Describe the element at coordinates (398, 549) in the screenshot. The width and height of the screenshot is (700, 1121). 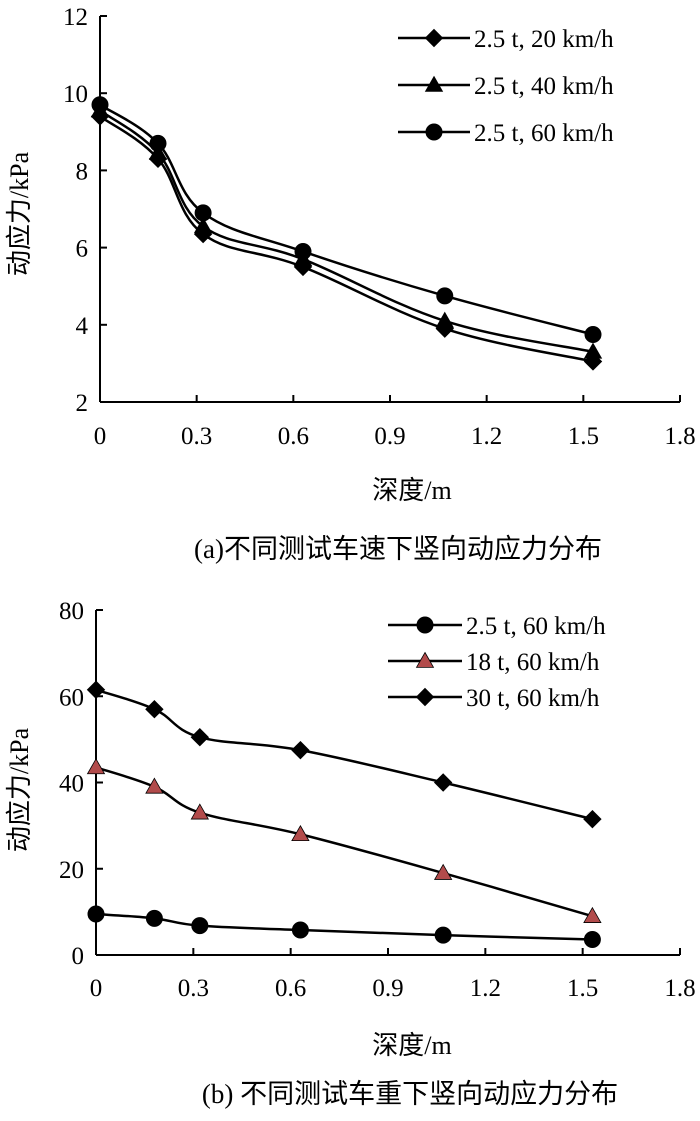
I see `chart-caption: (a)不同测试车速下竖向动应力分布` at that location.